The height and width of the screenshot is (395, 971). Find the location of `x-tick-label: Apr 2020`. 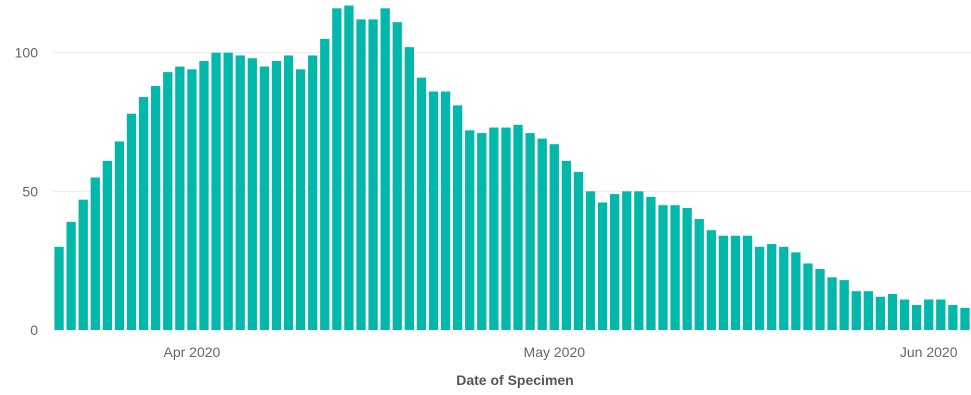

x-tick-label: Apr 2020 is located at coordinates (191, 352).